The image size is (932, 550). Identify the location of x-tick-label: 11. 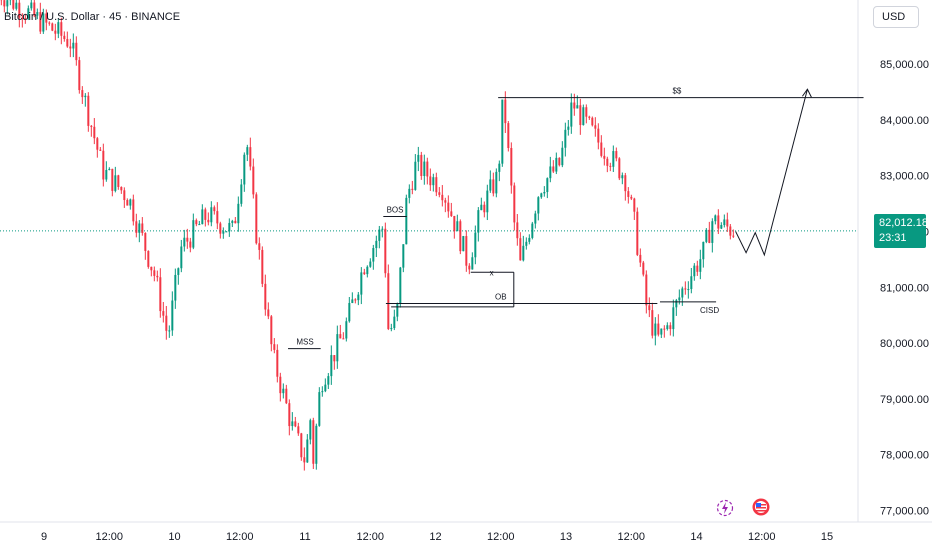
(304, 537).